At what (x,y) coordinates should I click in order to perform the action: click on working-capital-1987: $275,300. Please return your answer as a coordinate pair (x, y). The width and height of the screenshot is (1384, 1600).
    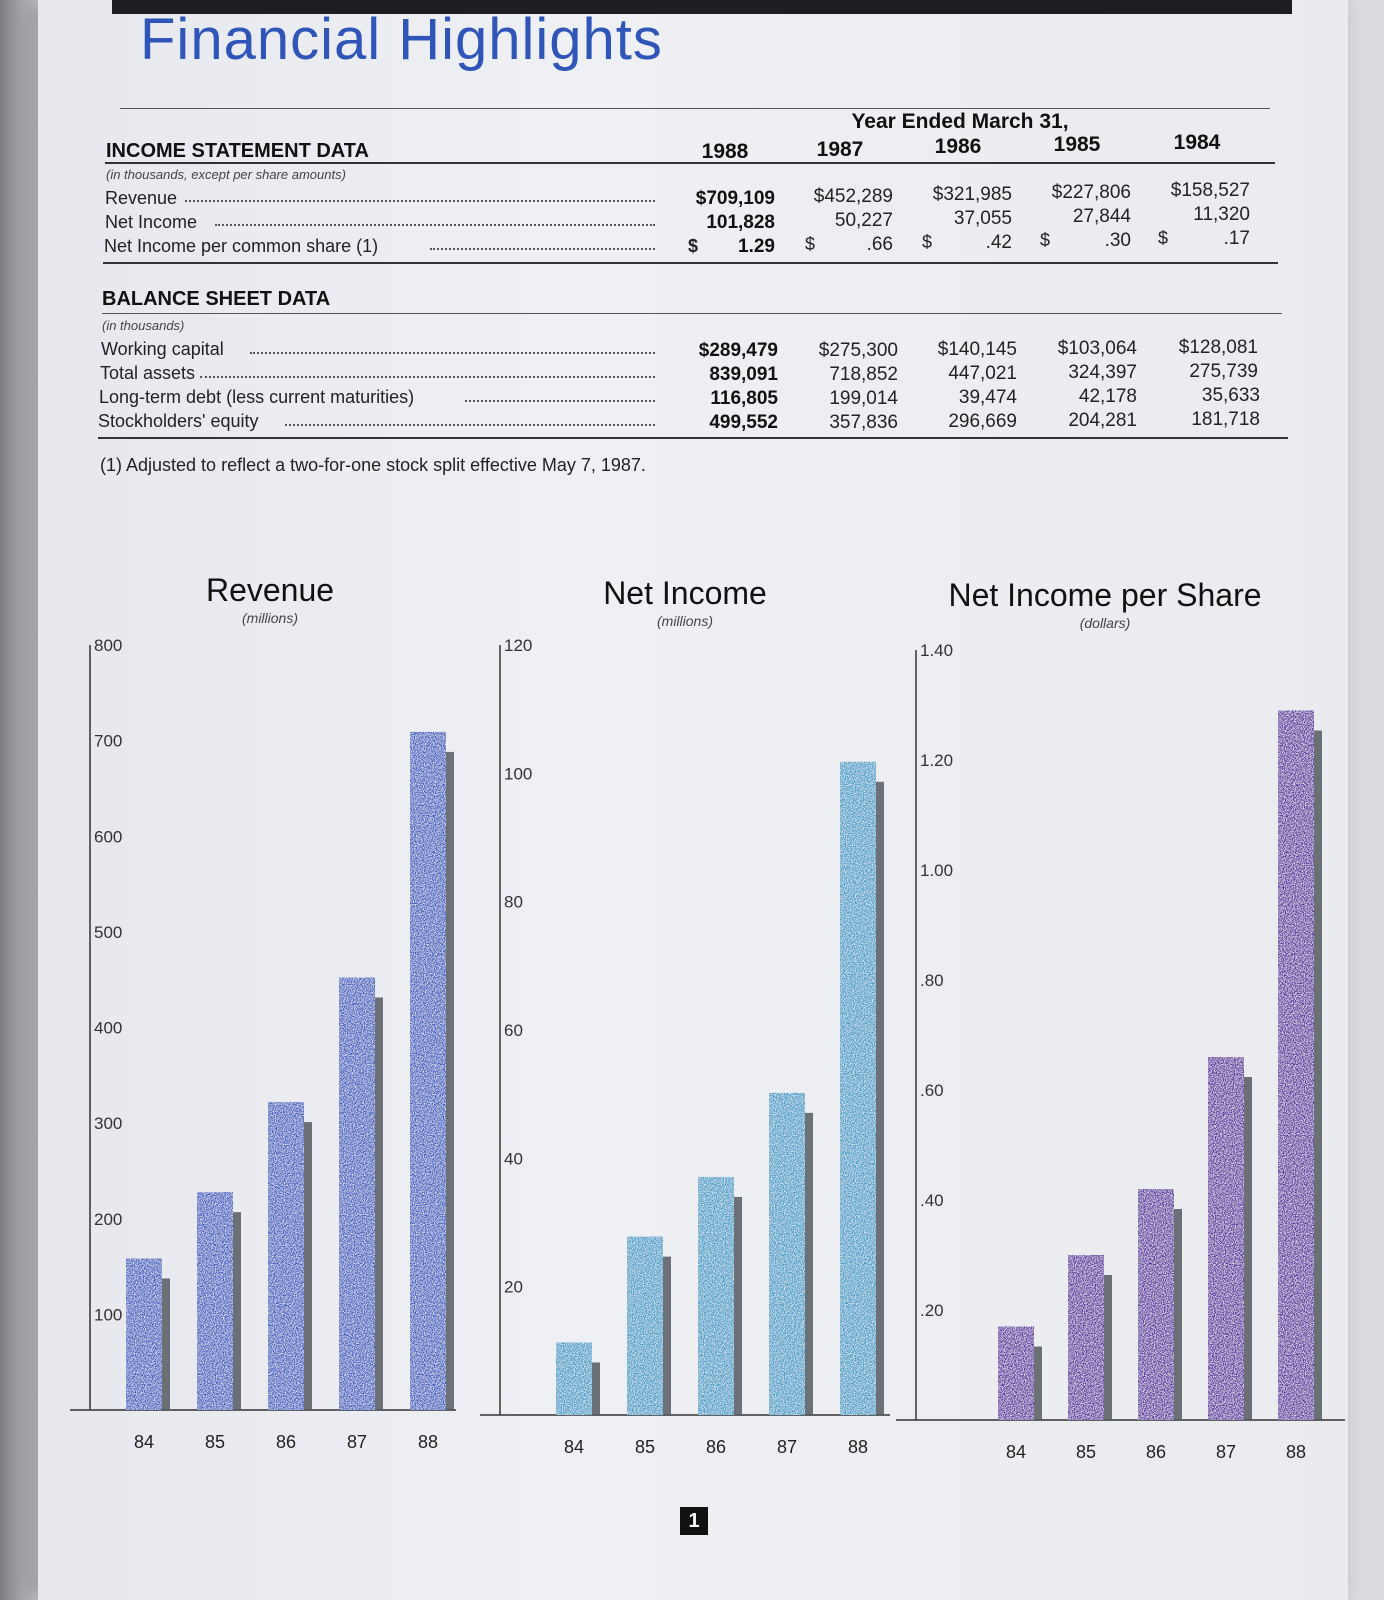
    Looking at the image, I should click on (858, 350).